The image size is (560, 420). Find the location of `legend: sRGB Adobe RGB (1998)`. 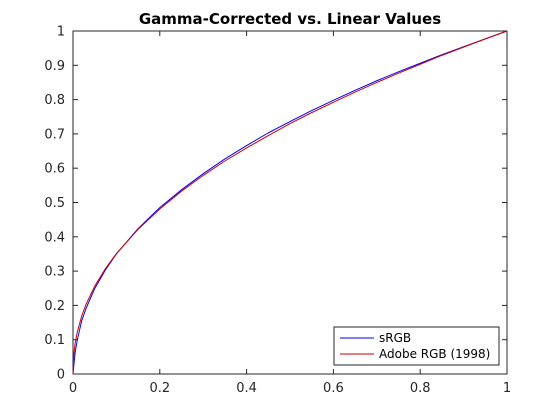

legend: sRGB Adobe RGB (1998) is located at coordinates (416, 346).